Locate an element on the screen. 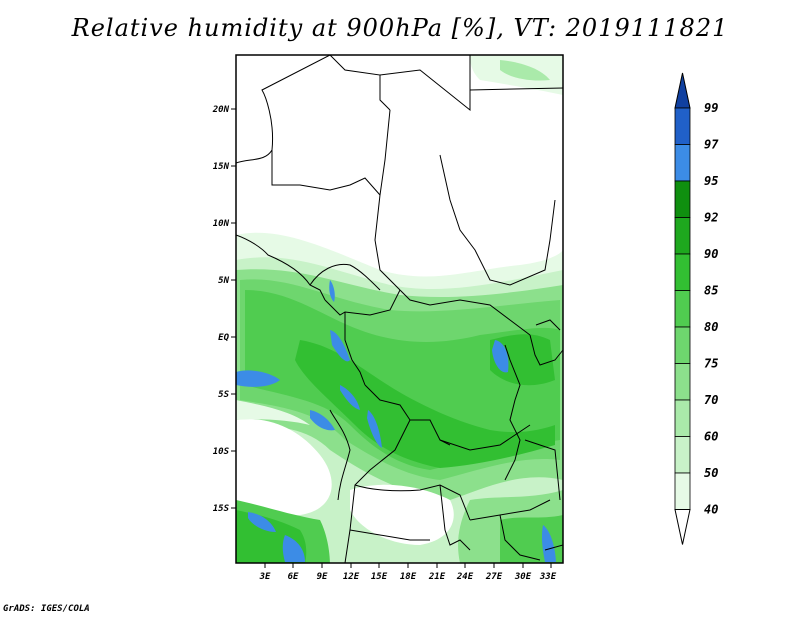 The height and width of the screenshot is (618, 800). lat-label: 5N is located at coordinates (223, 281).